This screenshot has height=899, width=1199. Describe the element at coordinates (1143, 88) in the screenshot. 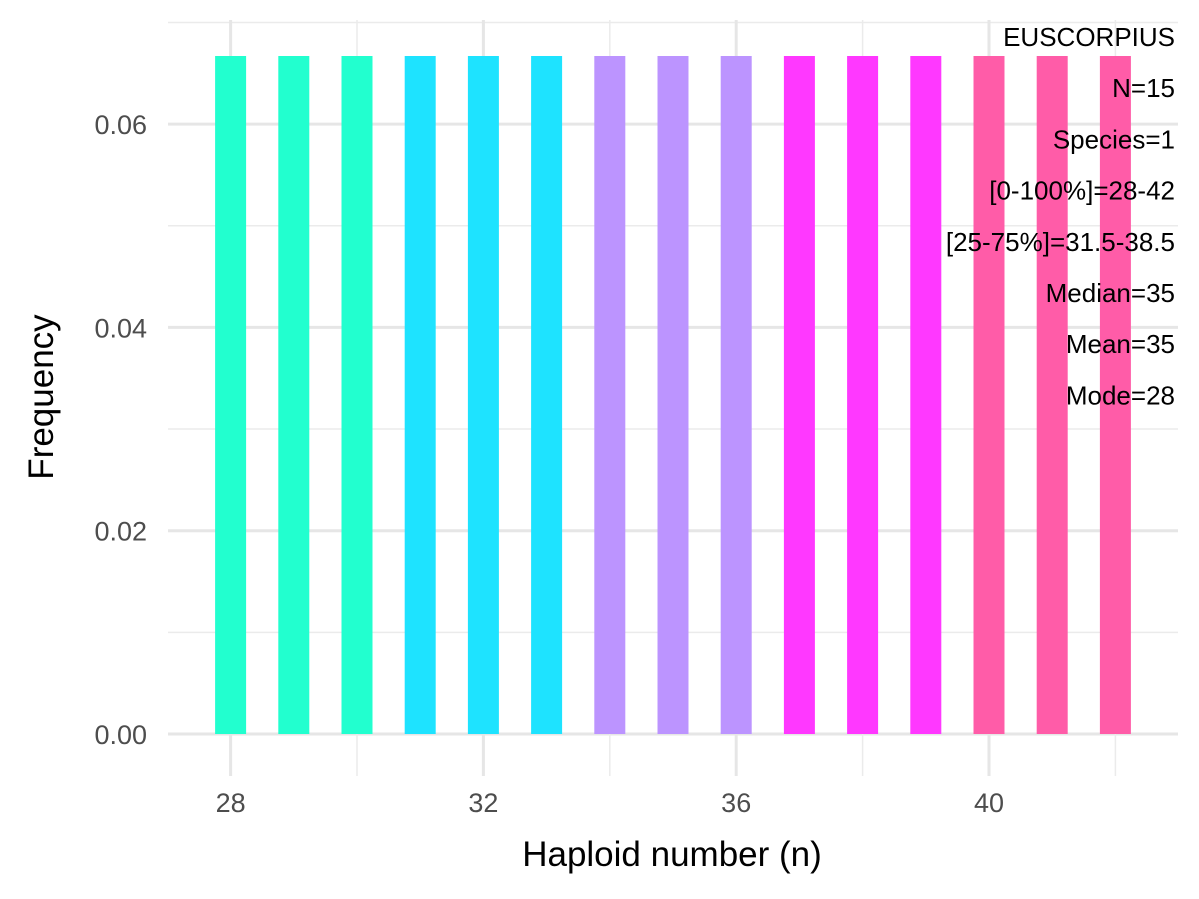

I see `annotation-line: N=15` at that location.